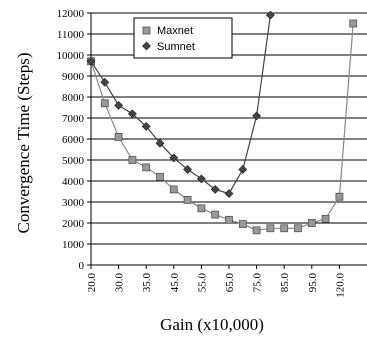 The width and height of the screenshot is (367, 339). What do you see at coordinates (73, 98) in the screenshot?
I see `y-tick-label: 8000` at bounding box center [73, 98].